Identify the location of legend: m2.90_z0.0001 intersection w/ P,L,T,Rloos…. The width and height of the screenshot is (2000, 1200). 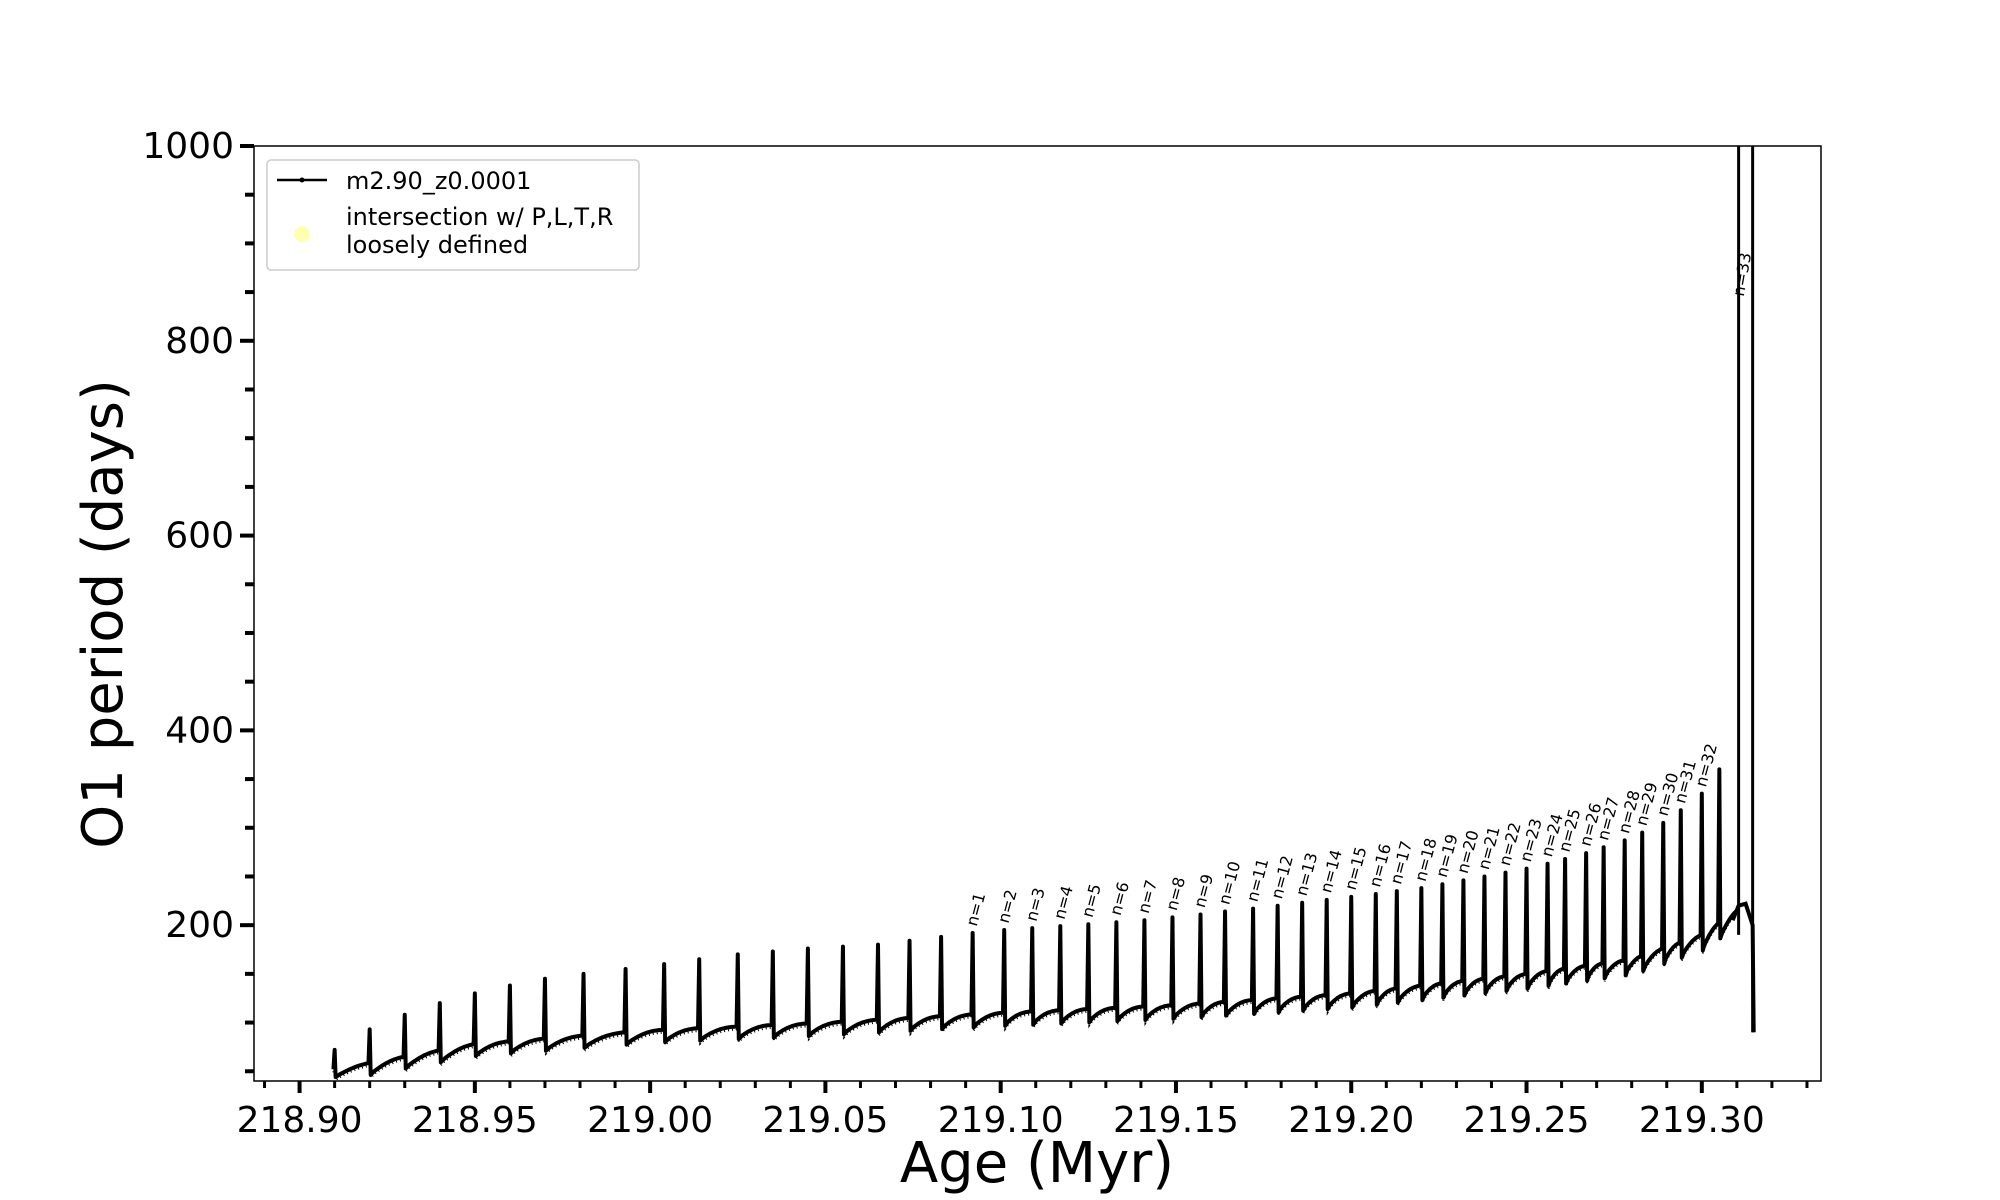
(453, 215).